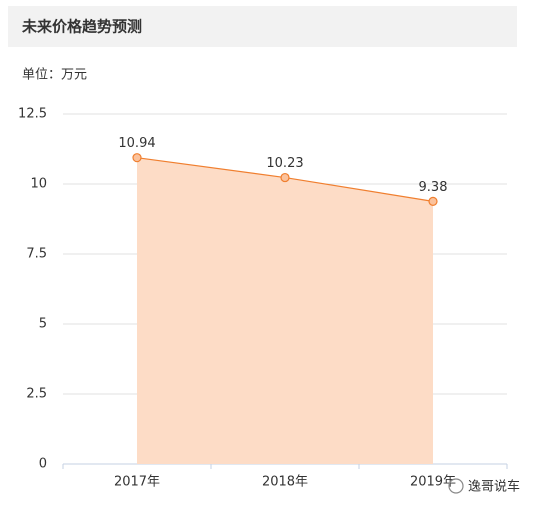 This screenshot has height=509, width=537. I want to click on watermark-text: 逸哥说车, so click(494, 487).